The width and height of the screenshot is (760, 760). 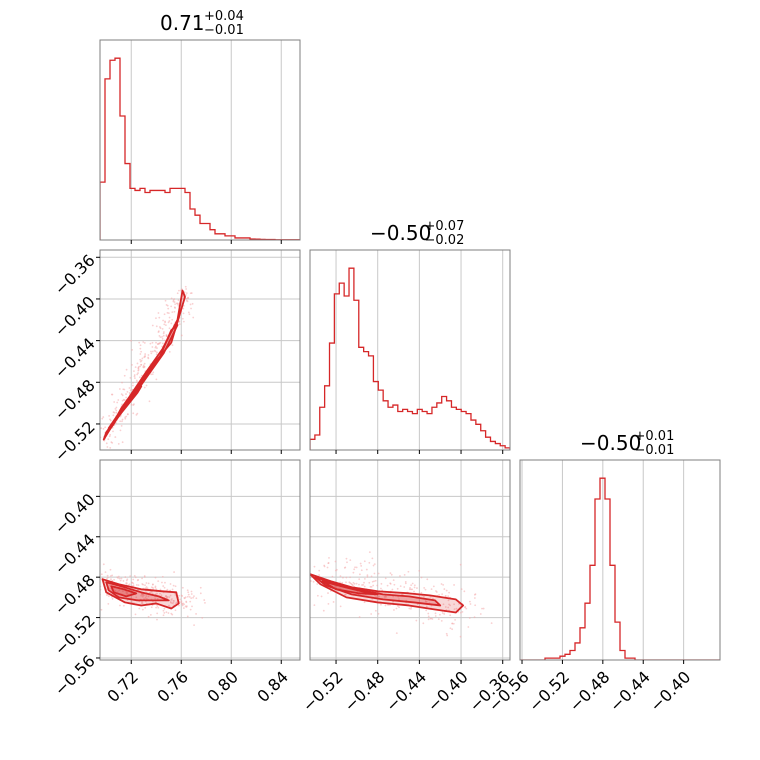 I want to click on plot-area, so click(x=401, y=560).